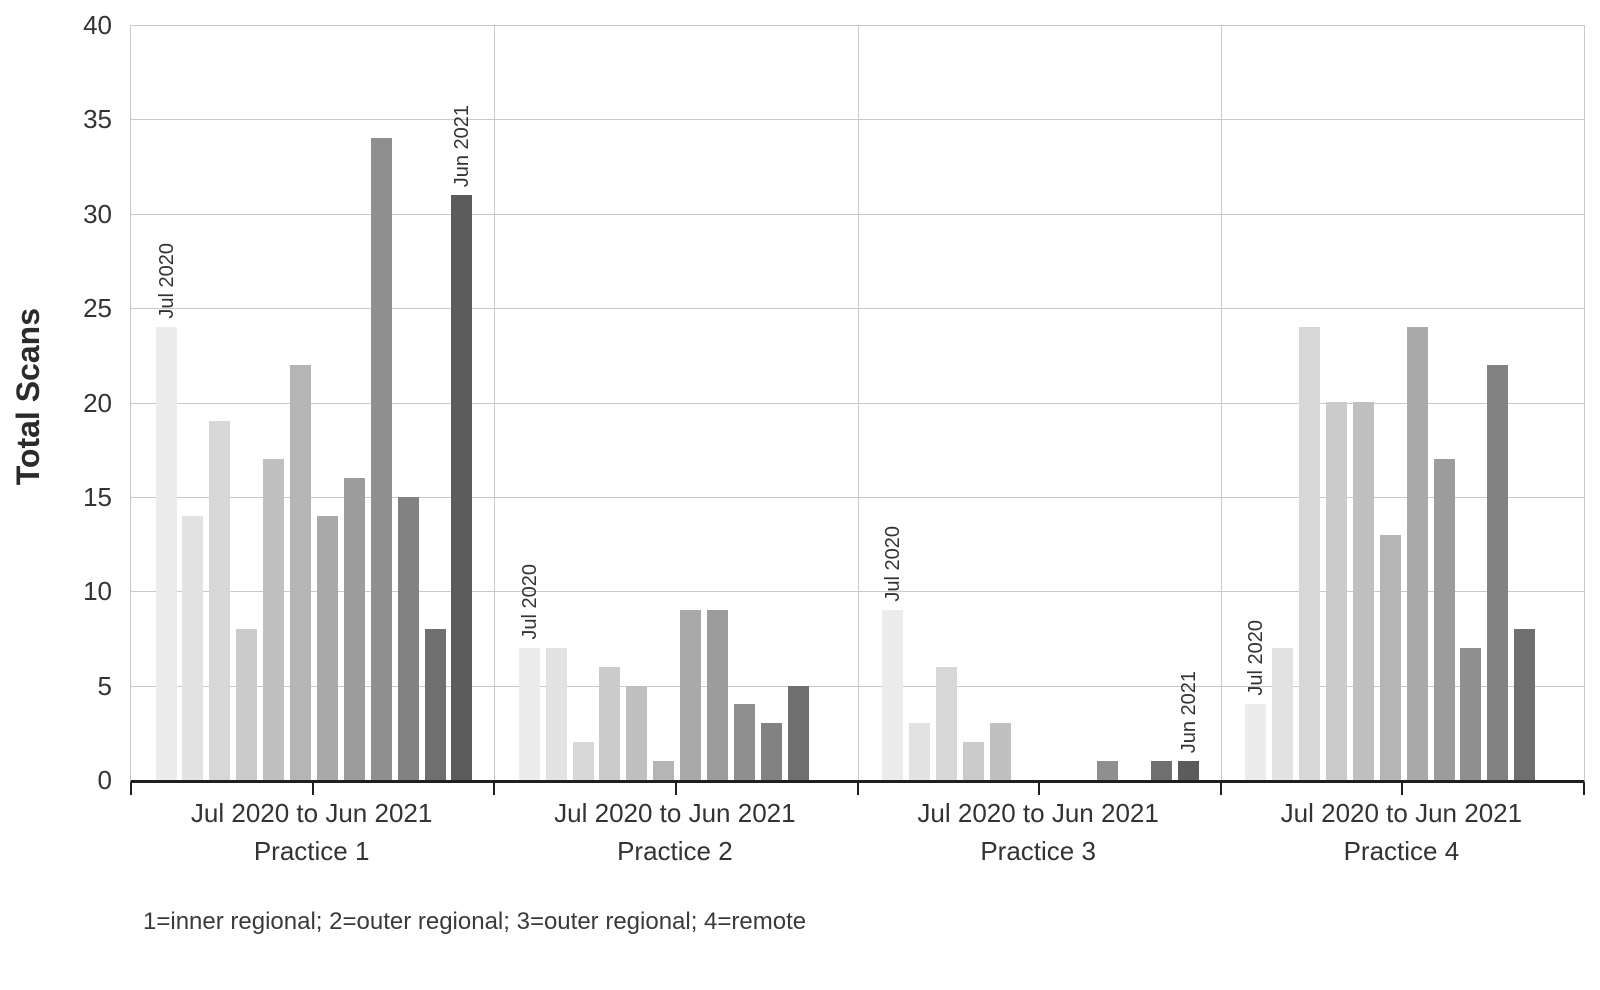  What do you see at coordinates (1401, 851) in the screenshot?
I see `group-label-practice: Practice 4` at bounding box center [1401, 851].